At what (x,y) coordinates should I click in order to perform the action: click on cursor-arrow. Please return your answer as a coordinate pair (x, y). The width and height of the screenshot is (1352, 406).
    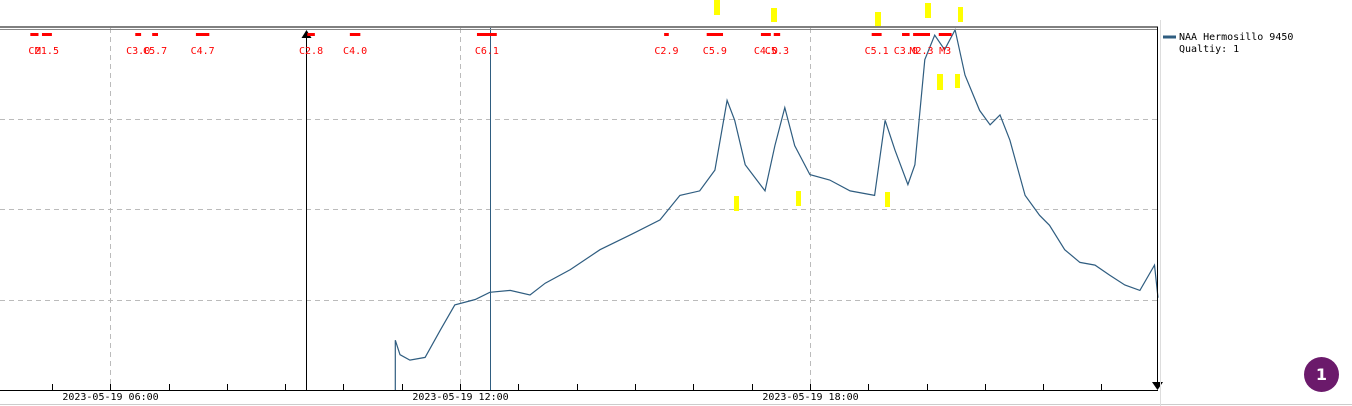
    Looking at the image, I should click on (1157, 386).